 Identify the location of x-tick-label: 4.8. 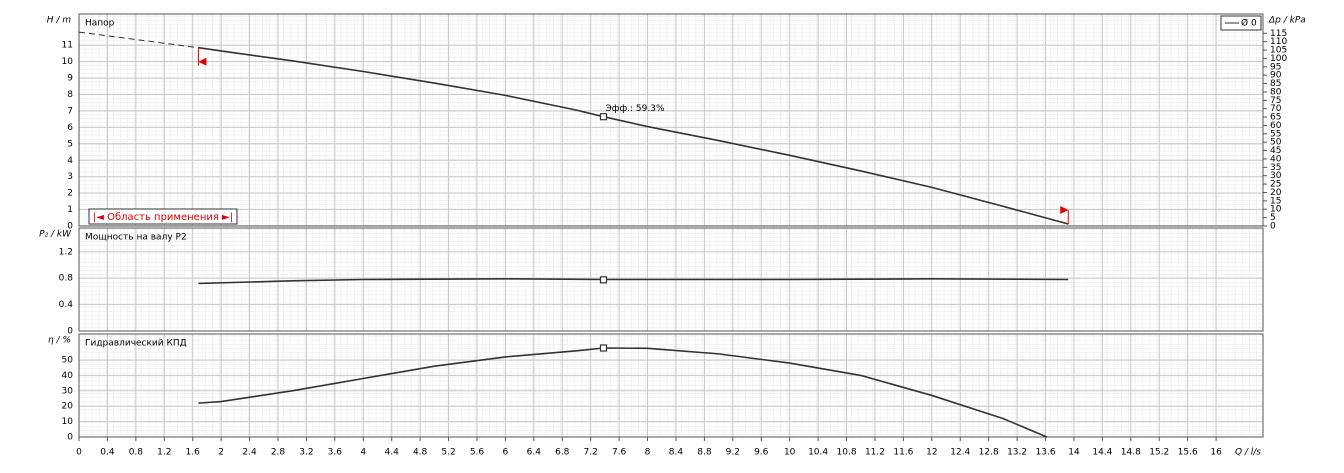
(420, 453).